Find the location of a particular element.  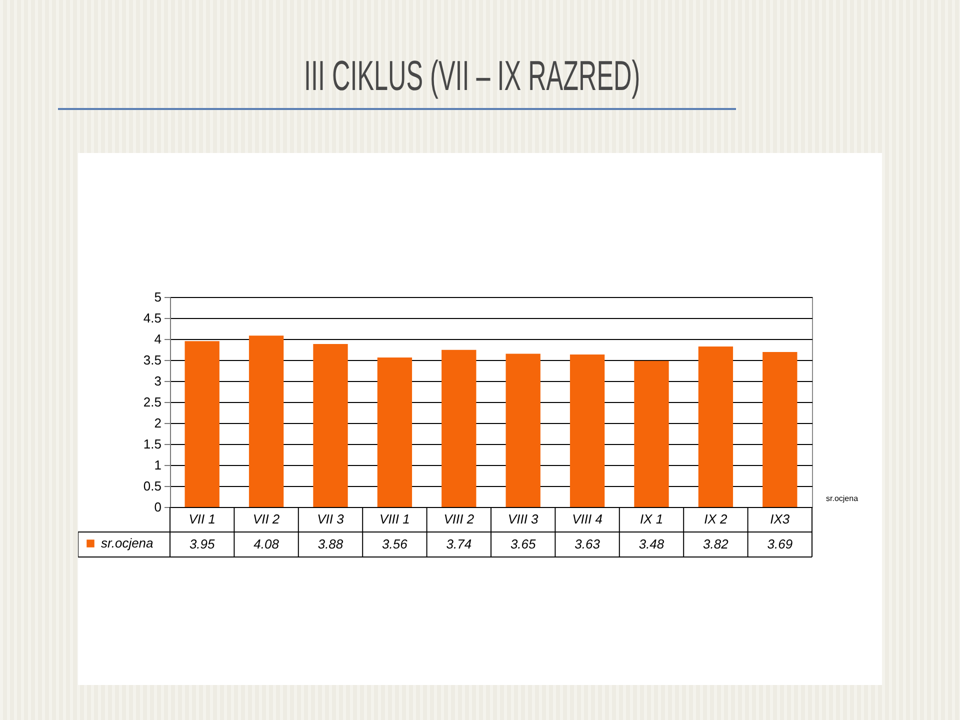

y-tick-label: 2 is located at coordinates (158, 423).